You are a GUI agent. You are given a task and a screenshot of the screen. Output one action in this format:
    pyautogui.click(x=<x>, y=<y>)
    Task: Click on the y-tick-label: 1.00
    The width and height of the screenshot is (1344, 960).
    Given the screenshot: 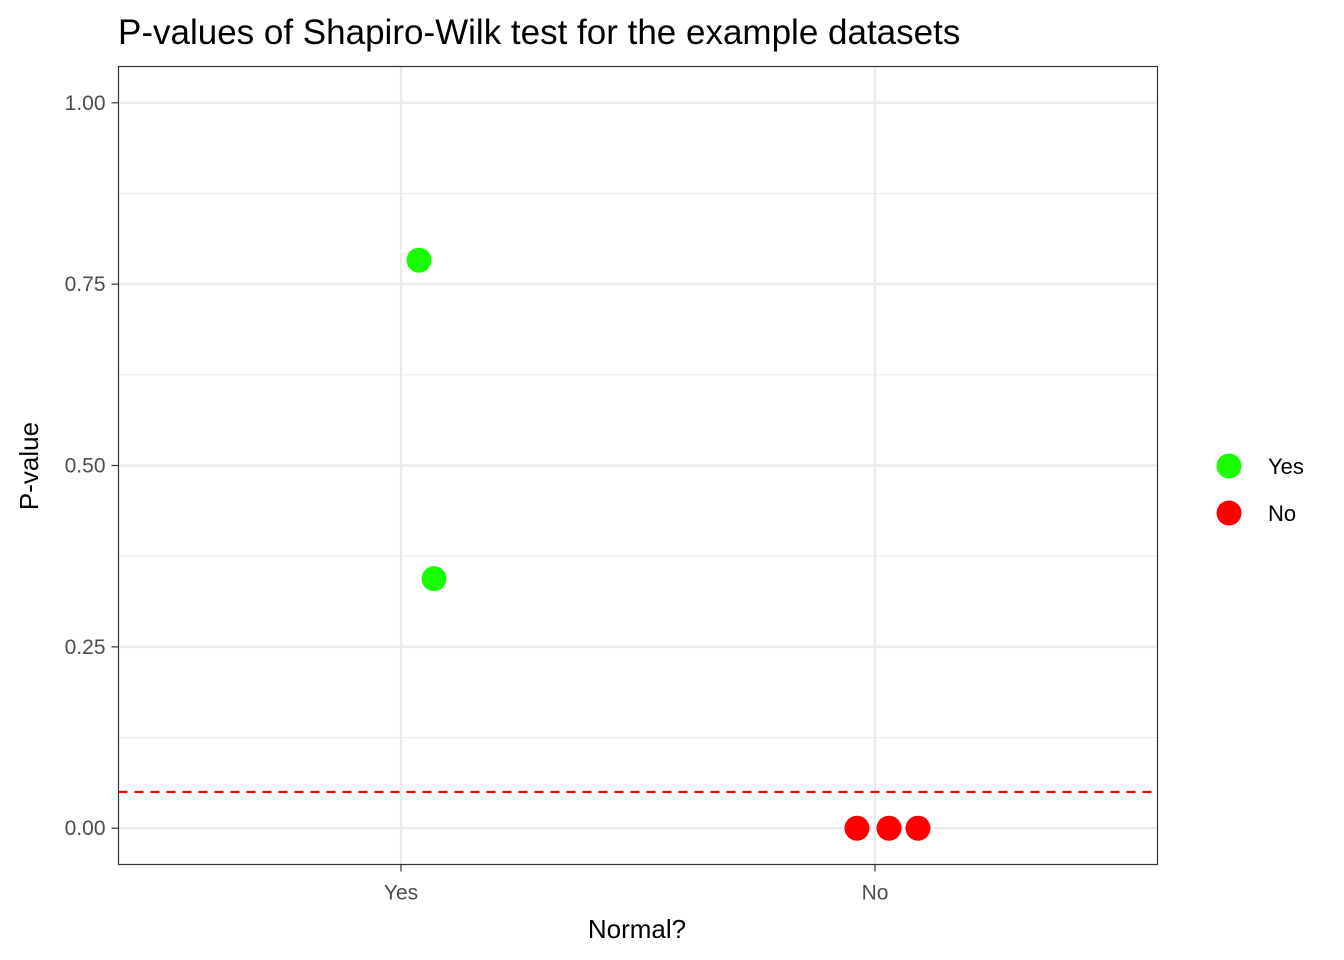 What is the action you would take?
    pyautogui.click(x=85, y=103)
    